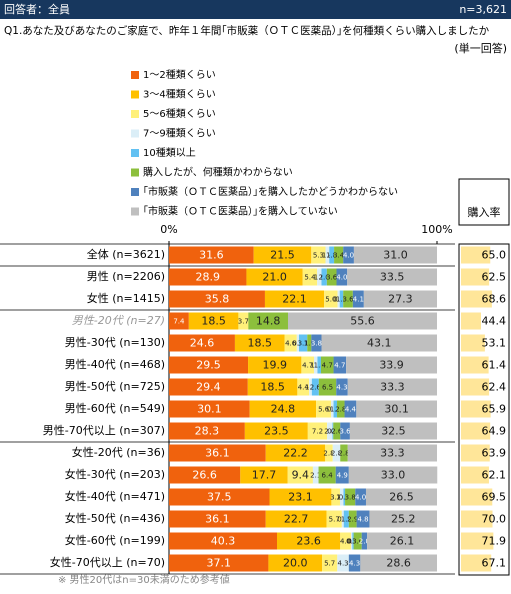 The width and height of the screenshot is (511, 594). Describe the element at coordinates (494, 519) in the screenshot. I see `rate-label: 70.0` at that location.